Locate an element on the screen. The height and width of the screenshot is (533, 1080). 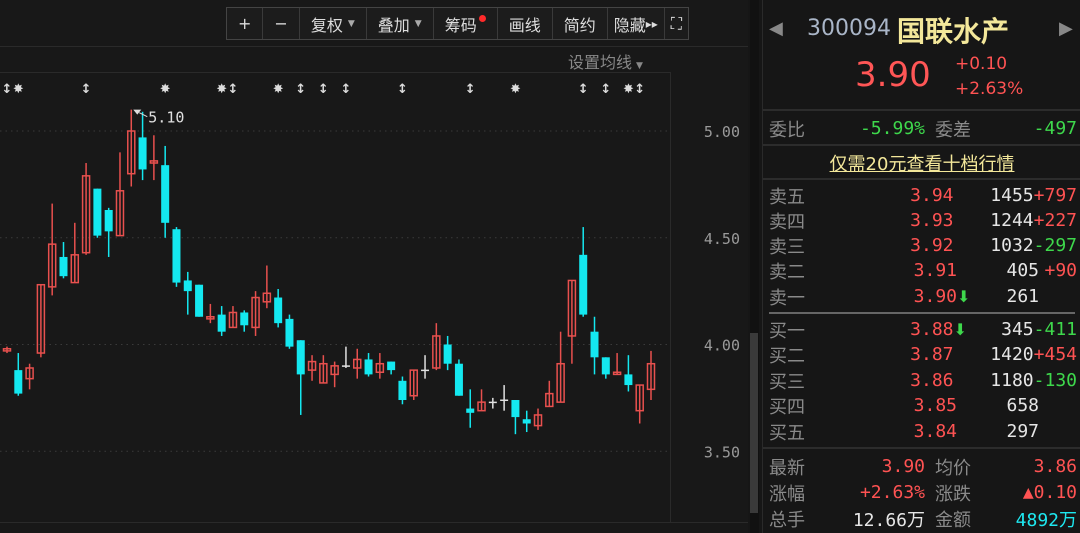
stat-label: 涨跌 is located at coordinates (953, 494).